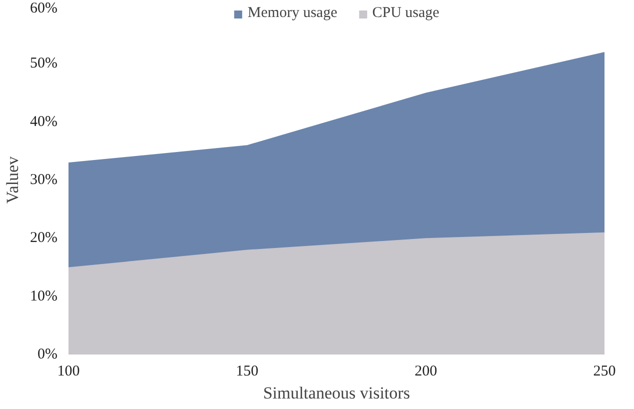 The height and width of the screenshot is (409, 634). What do you see at coordinates (604, 372) in the screenshot?
I see `x-tick-label: 250` at bounding box center [604, 372].